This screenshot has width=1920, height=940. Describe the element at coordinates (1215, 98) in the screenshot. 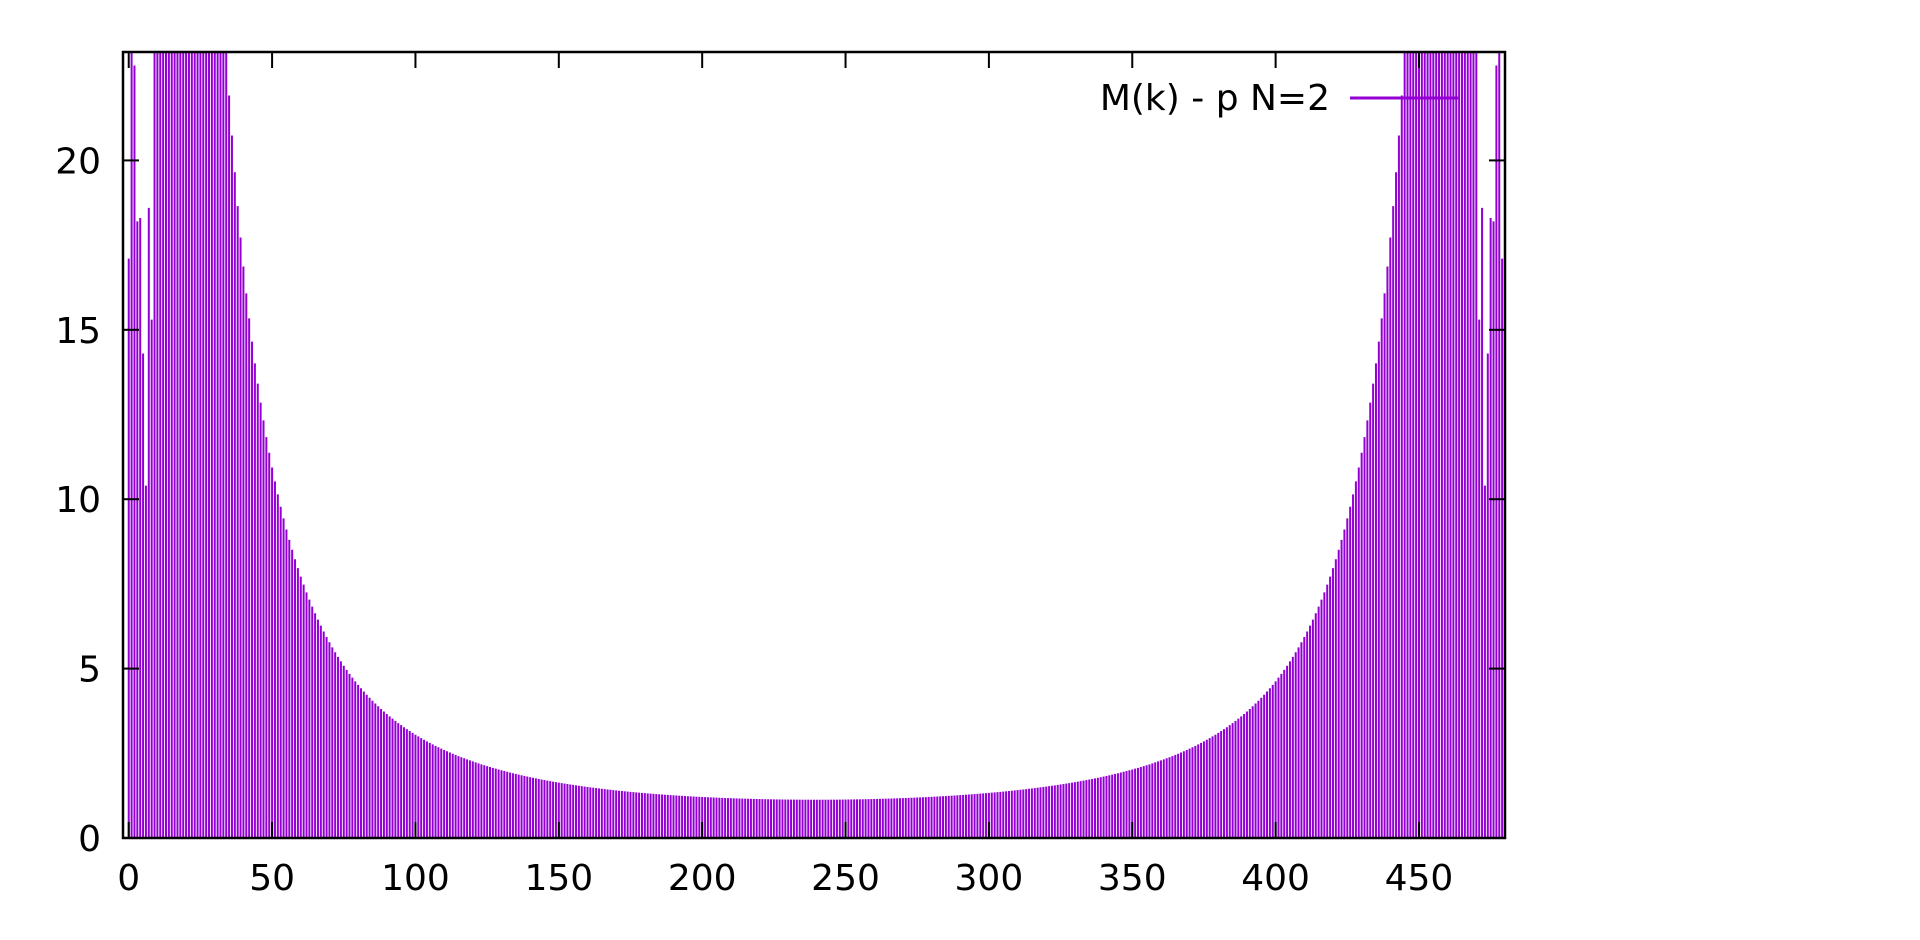

I see `legend-label: M(k) - p N=2` at that location.